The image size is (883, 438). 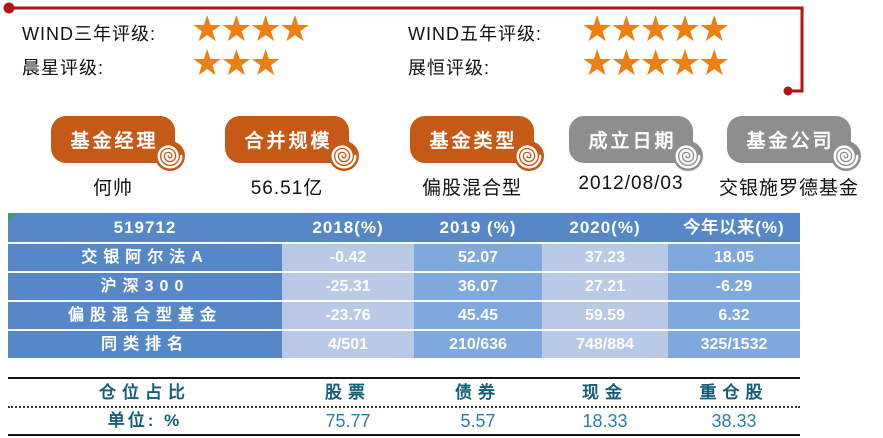 I want to click on table-row-category: 偏股混合型基金 -23.76 45.45 59.59 6.32, so click(x=404, y=315).